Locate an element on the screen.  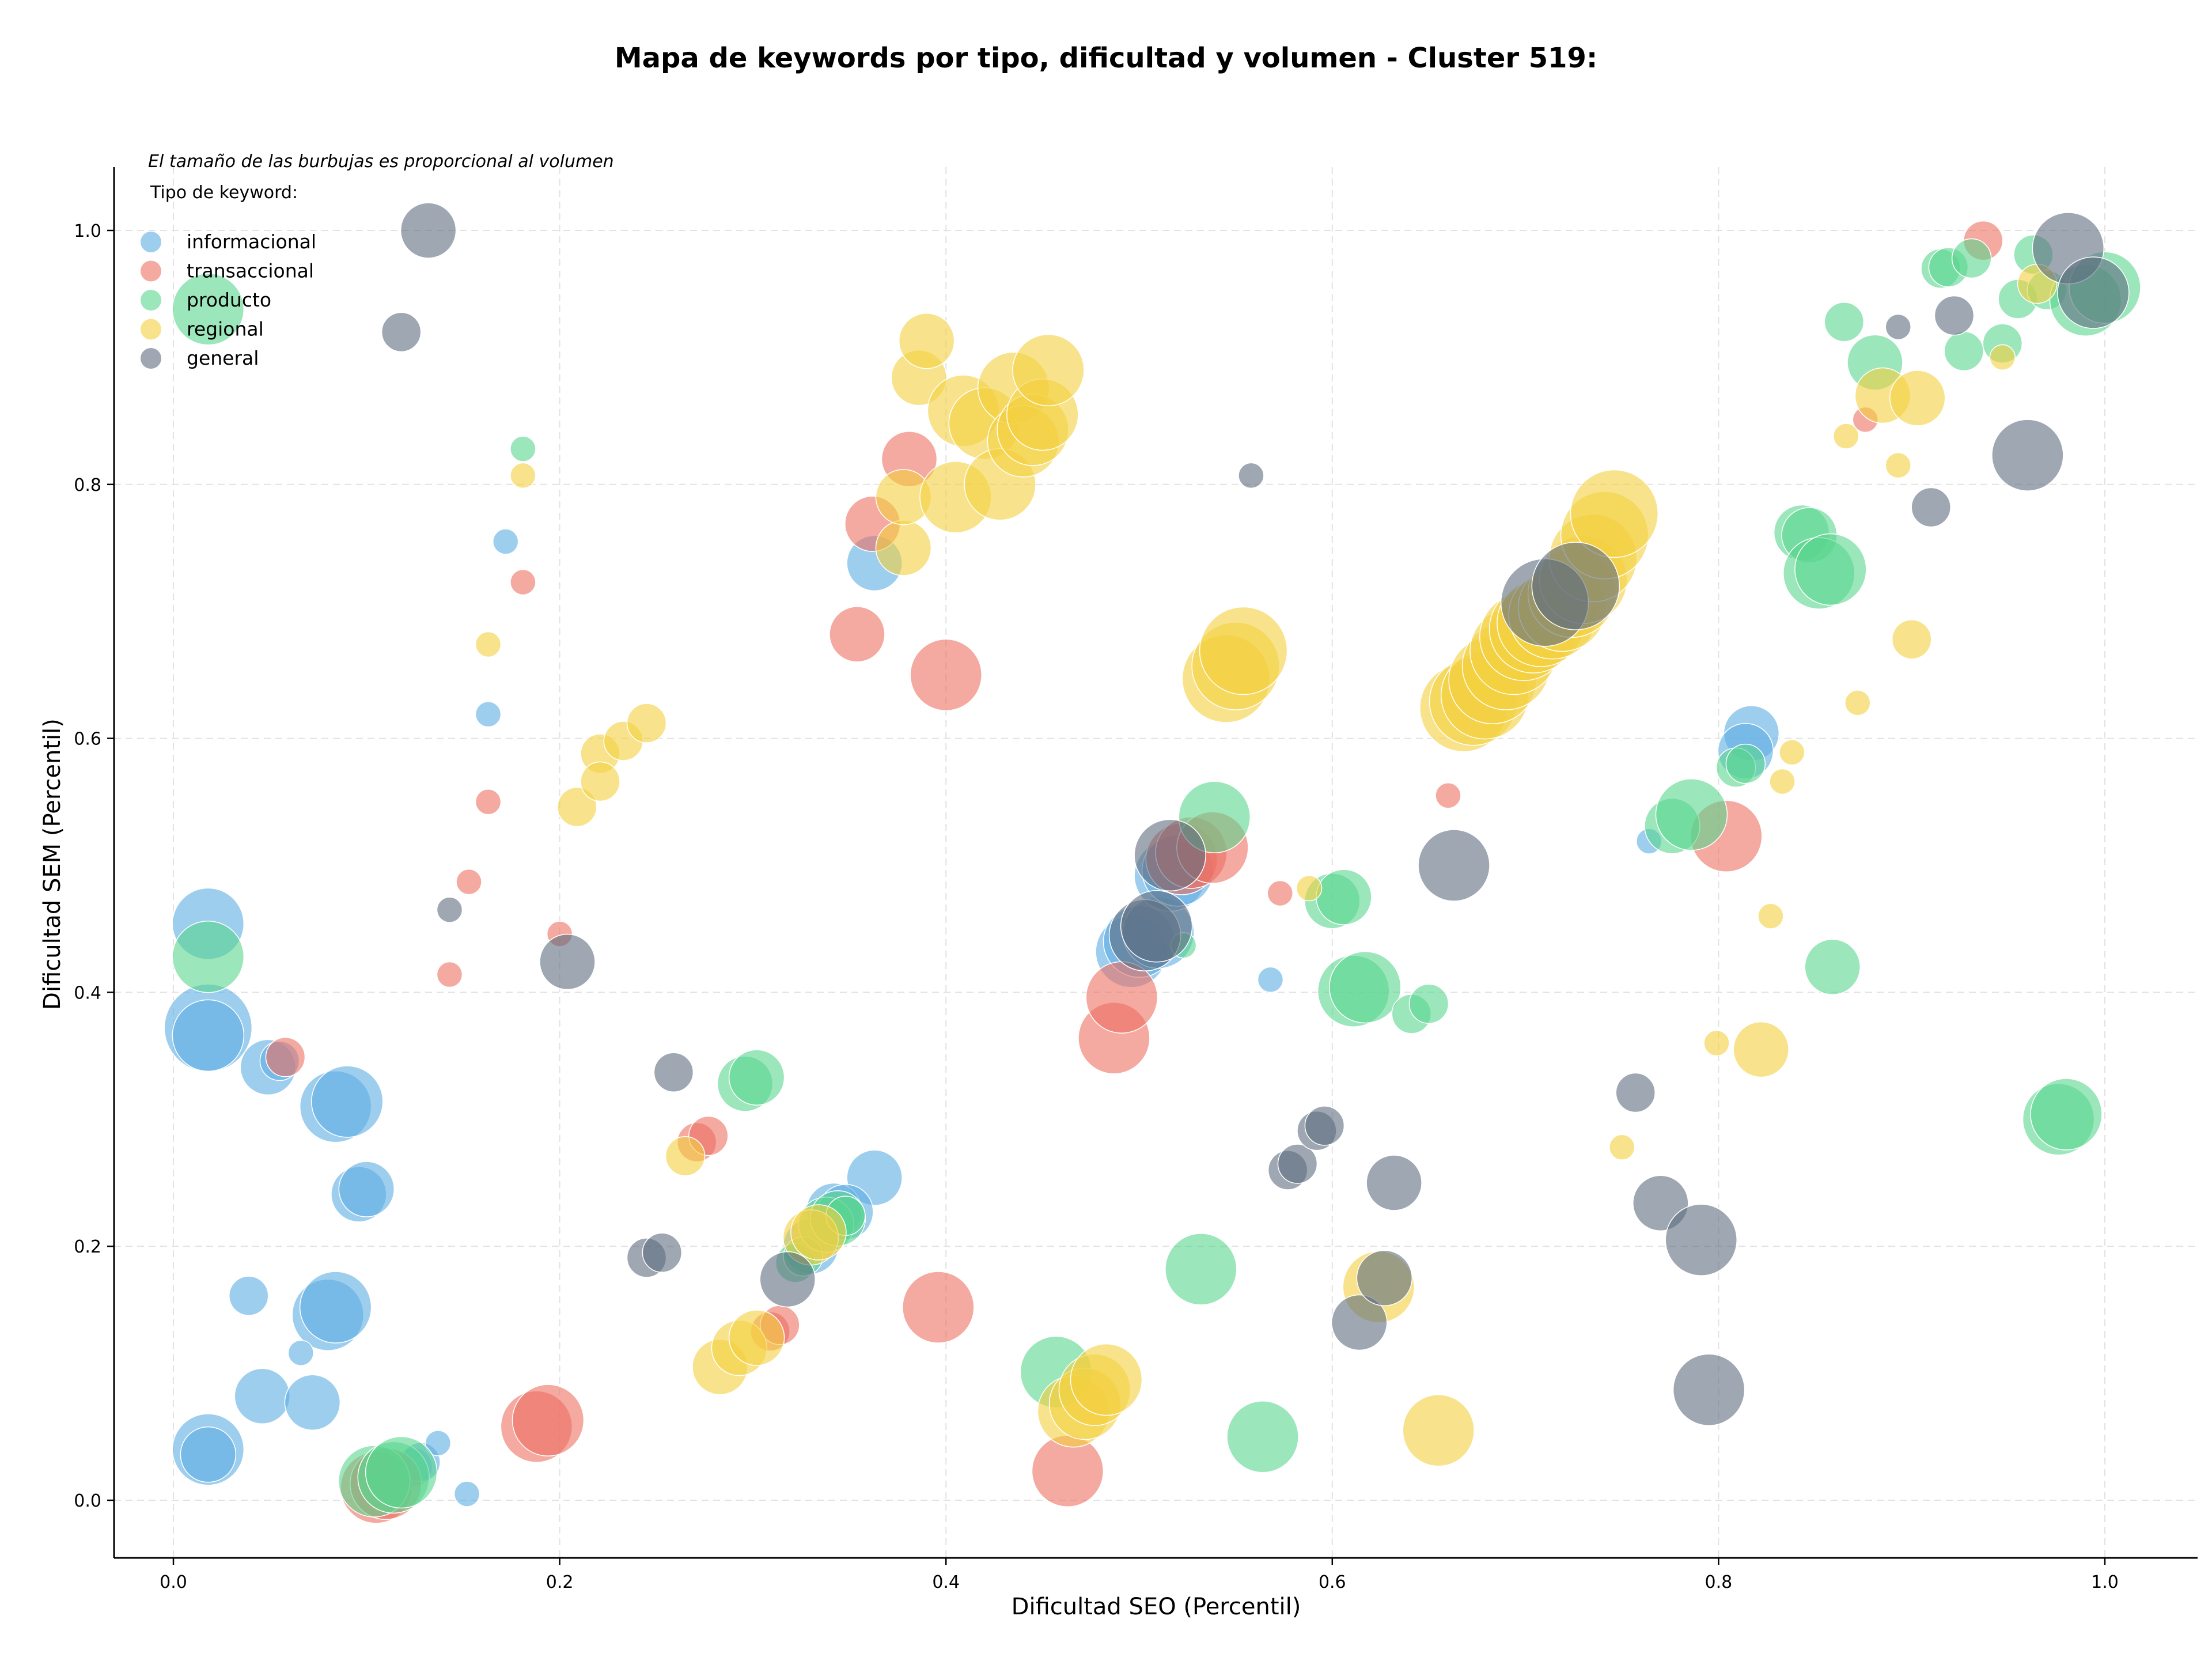
y-tick-label-0: 0.0 is located at coordinates (87, 1501).